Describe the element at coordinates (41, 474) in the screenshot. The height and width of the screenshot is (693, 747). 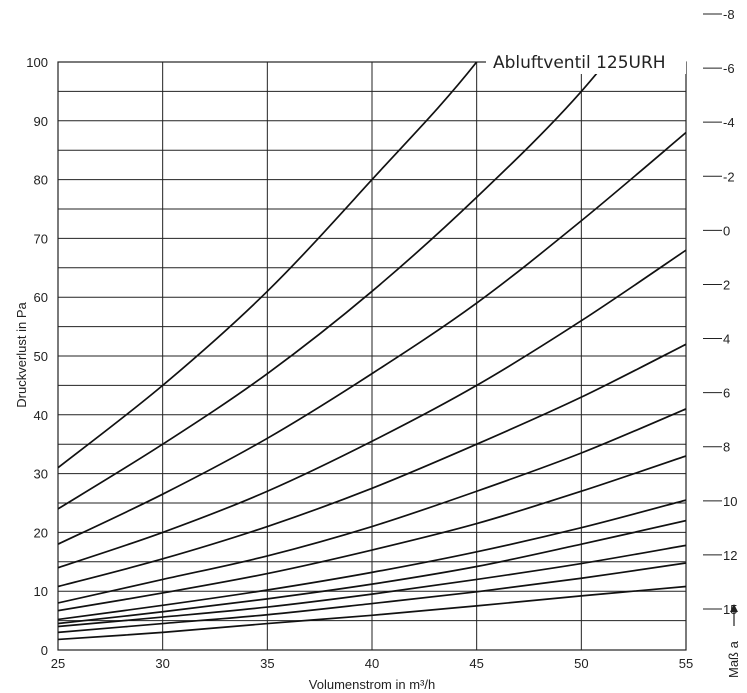
I see `y-tick-label: 30` at that location.